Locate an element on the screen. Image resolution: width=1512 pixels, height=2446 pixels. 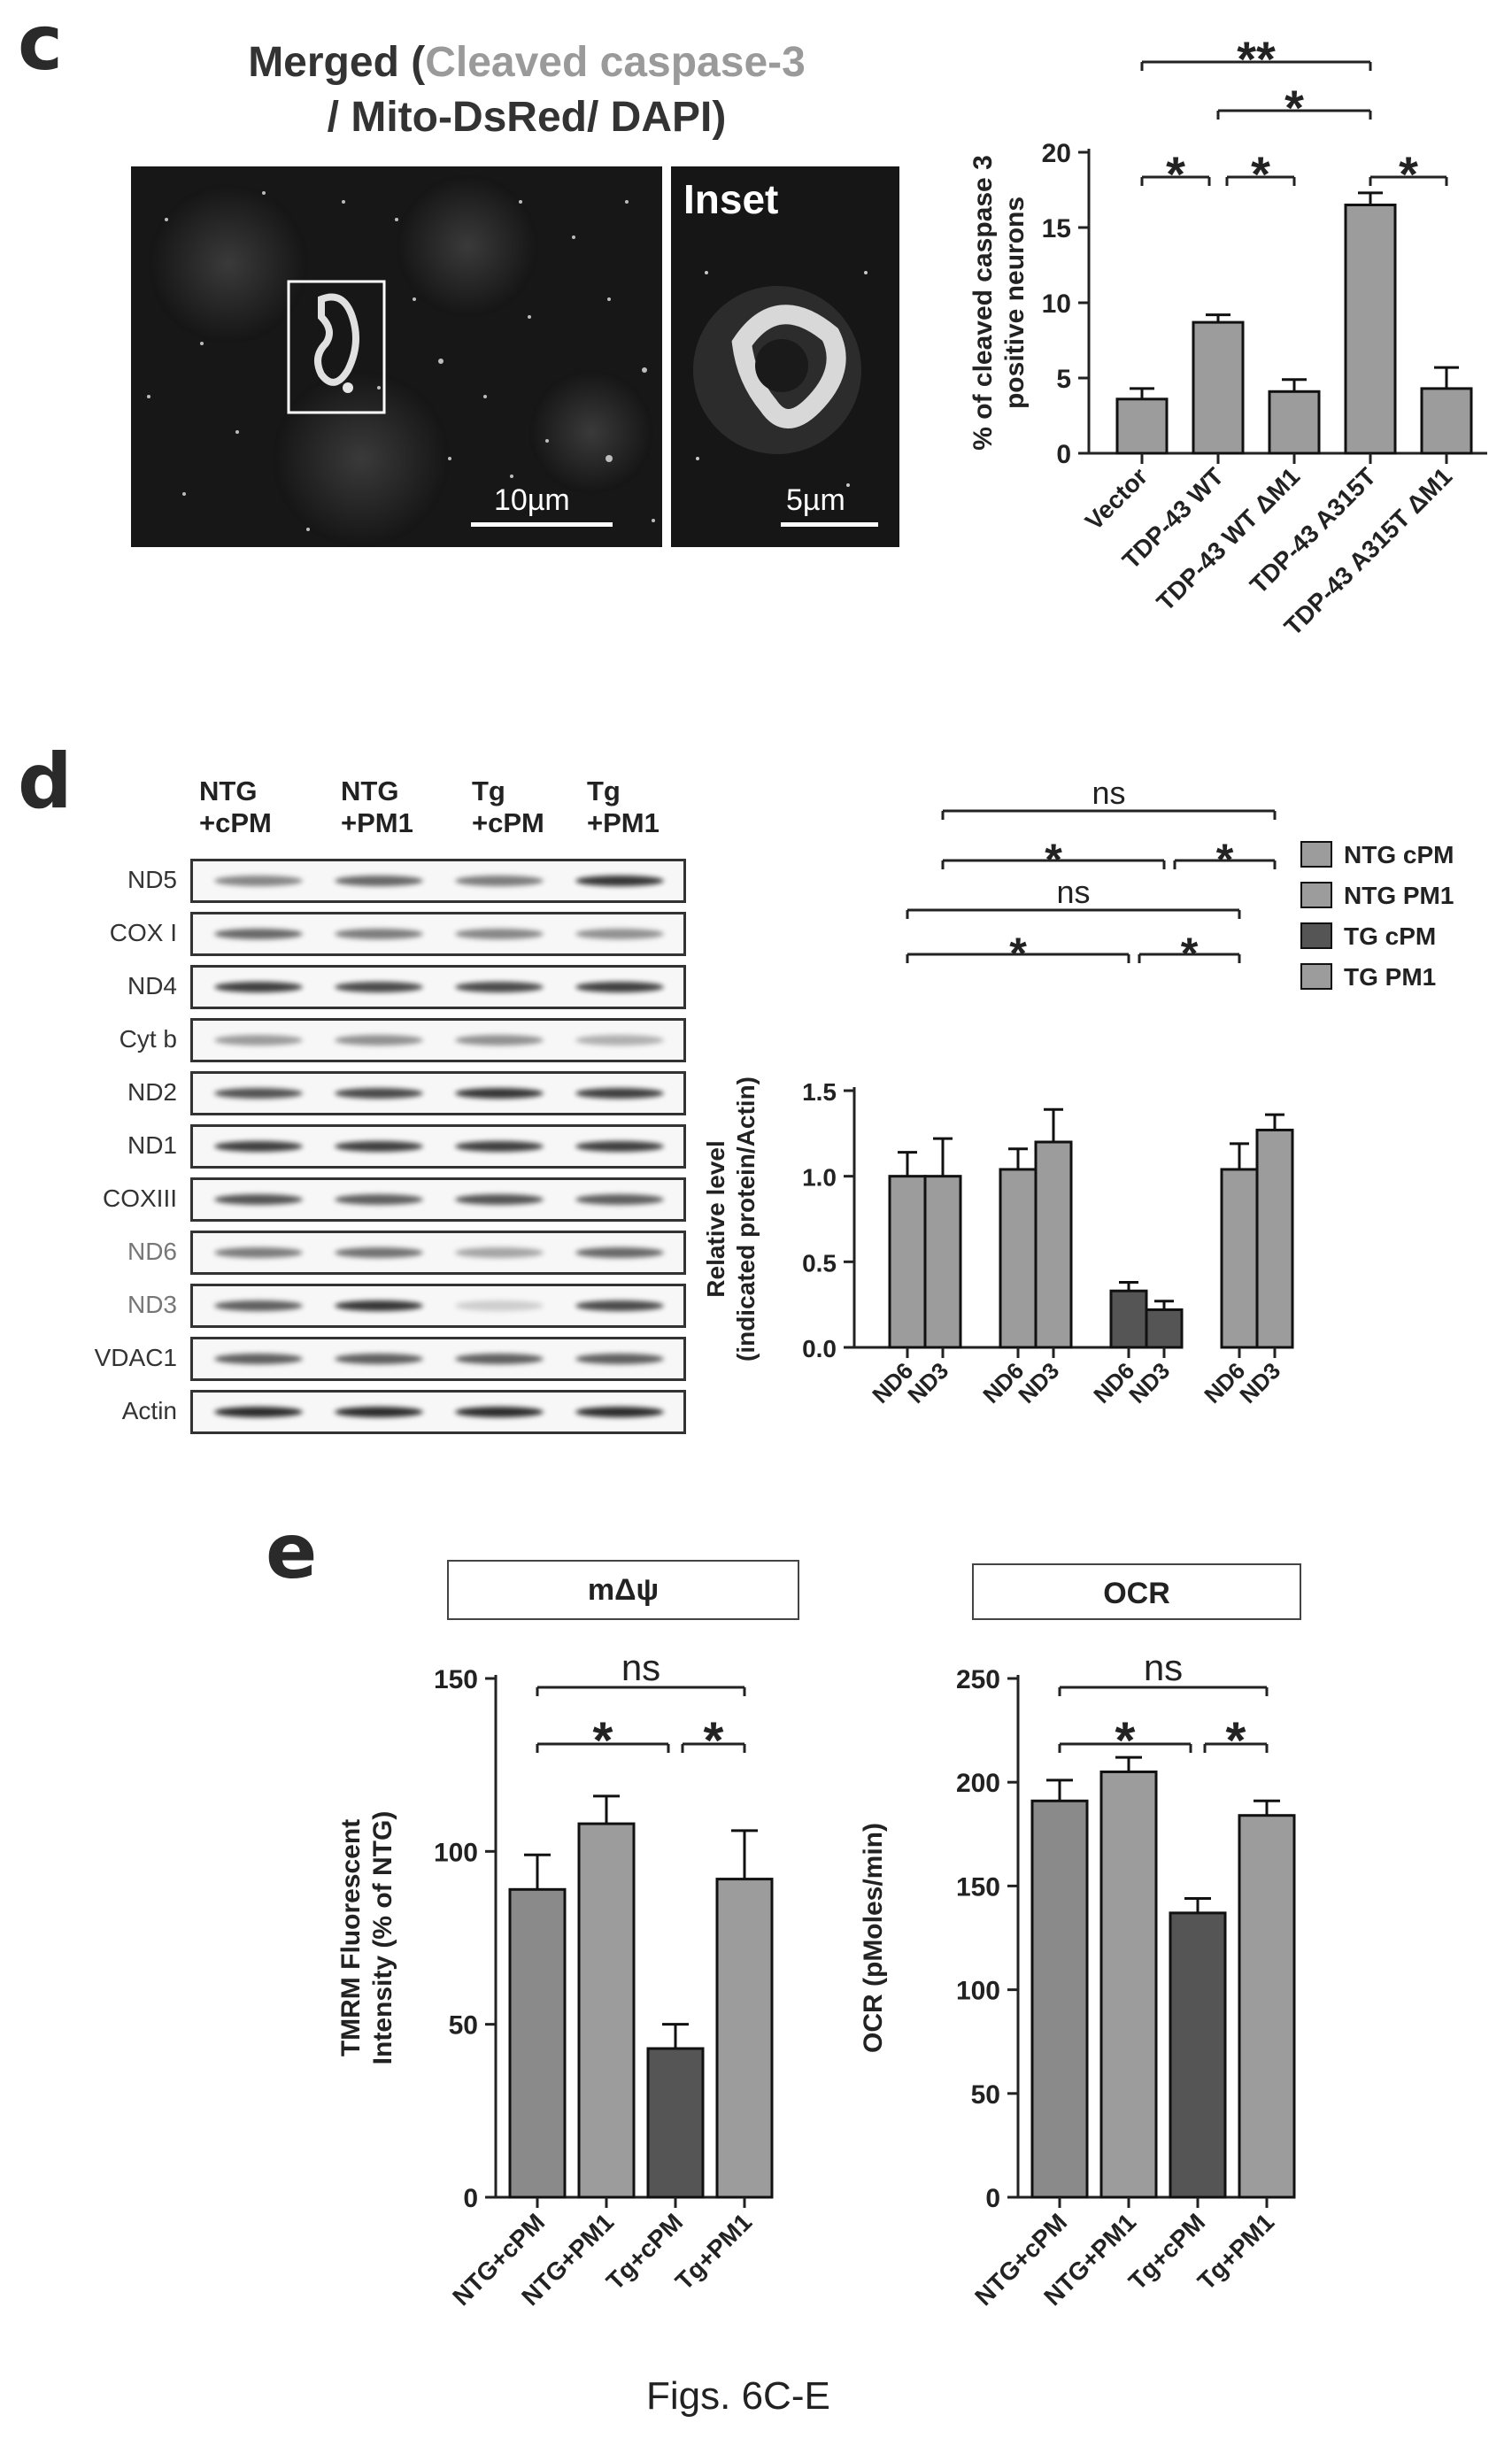
title-caspase: Cleaved caspase-3 is located at coordinates (615, 63).